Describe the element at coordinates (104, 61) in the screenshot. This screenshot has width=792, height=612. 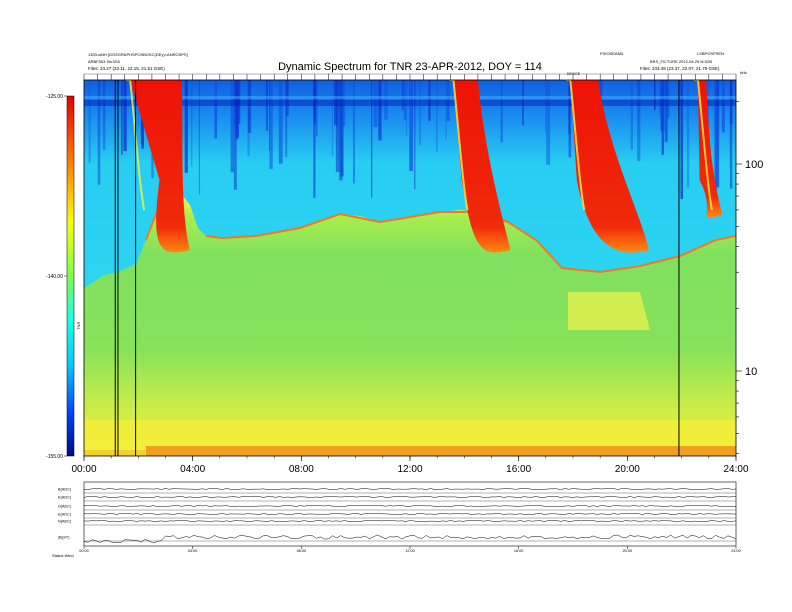
I see `header-left-line2: ARBF553 Ser3S5` at that location.